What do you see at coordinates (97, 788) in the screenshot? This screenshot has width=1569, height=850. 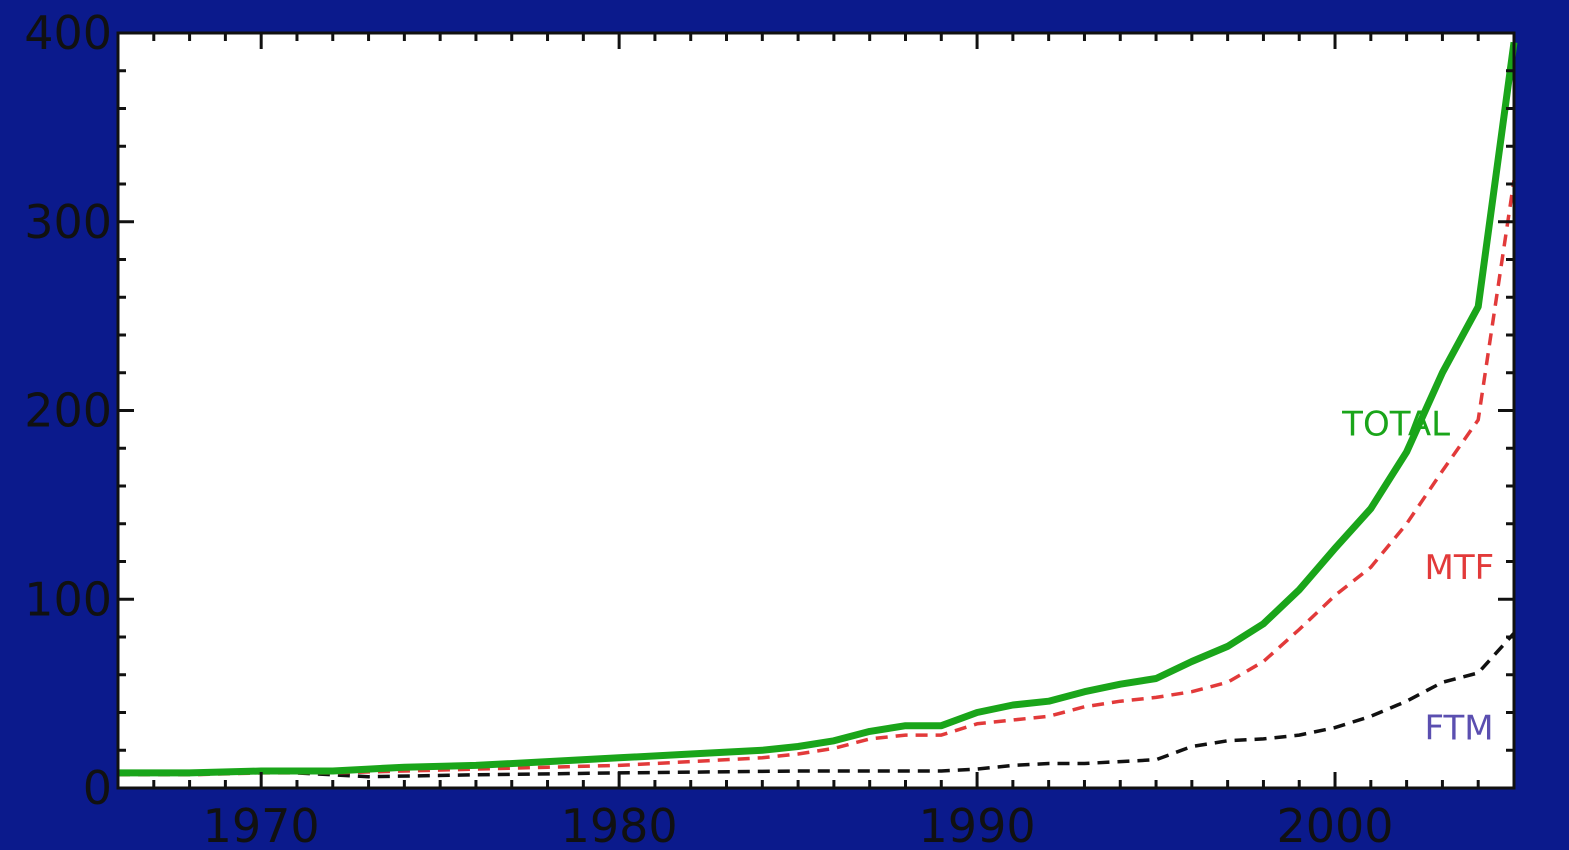 I see `y-tick-label: 0` at bounding box center [97, 788].